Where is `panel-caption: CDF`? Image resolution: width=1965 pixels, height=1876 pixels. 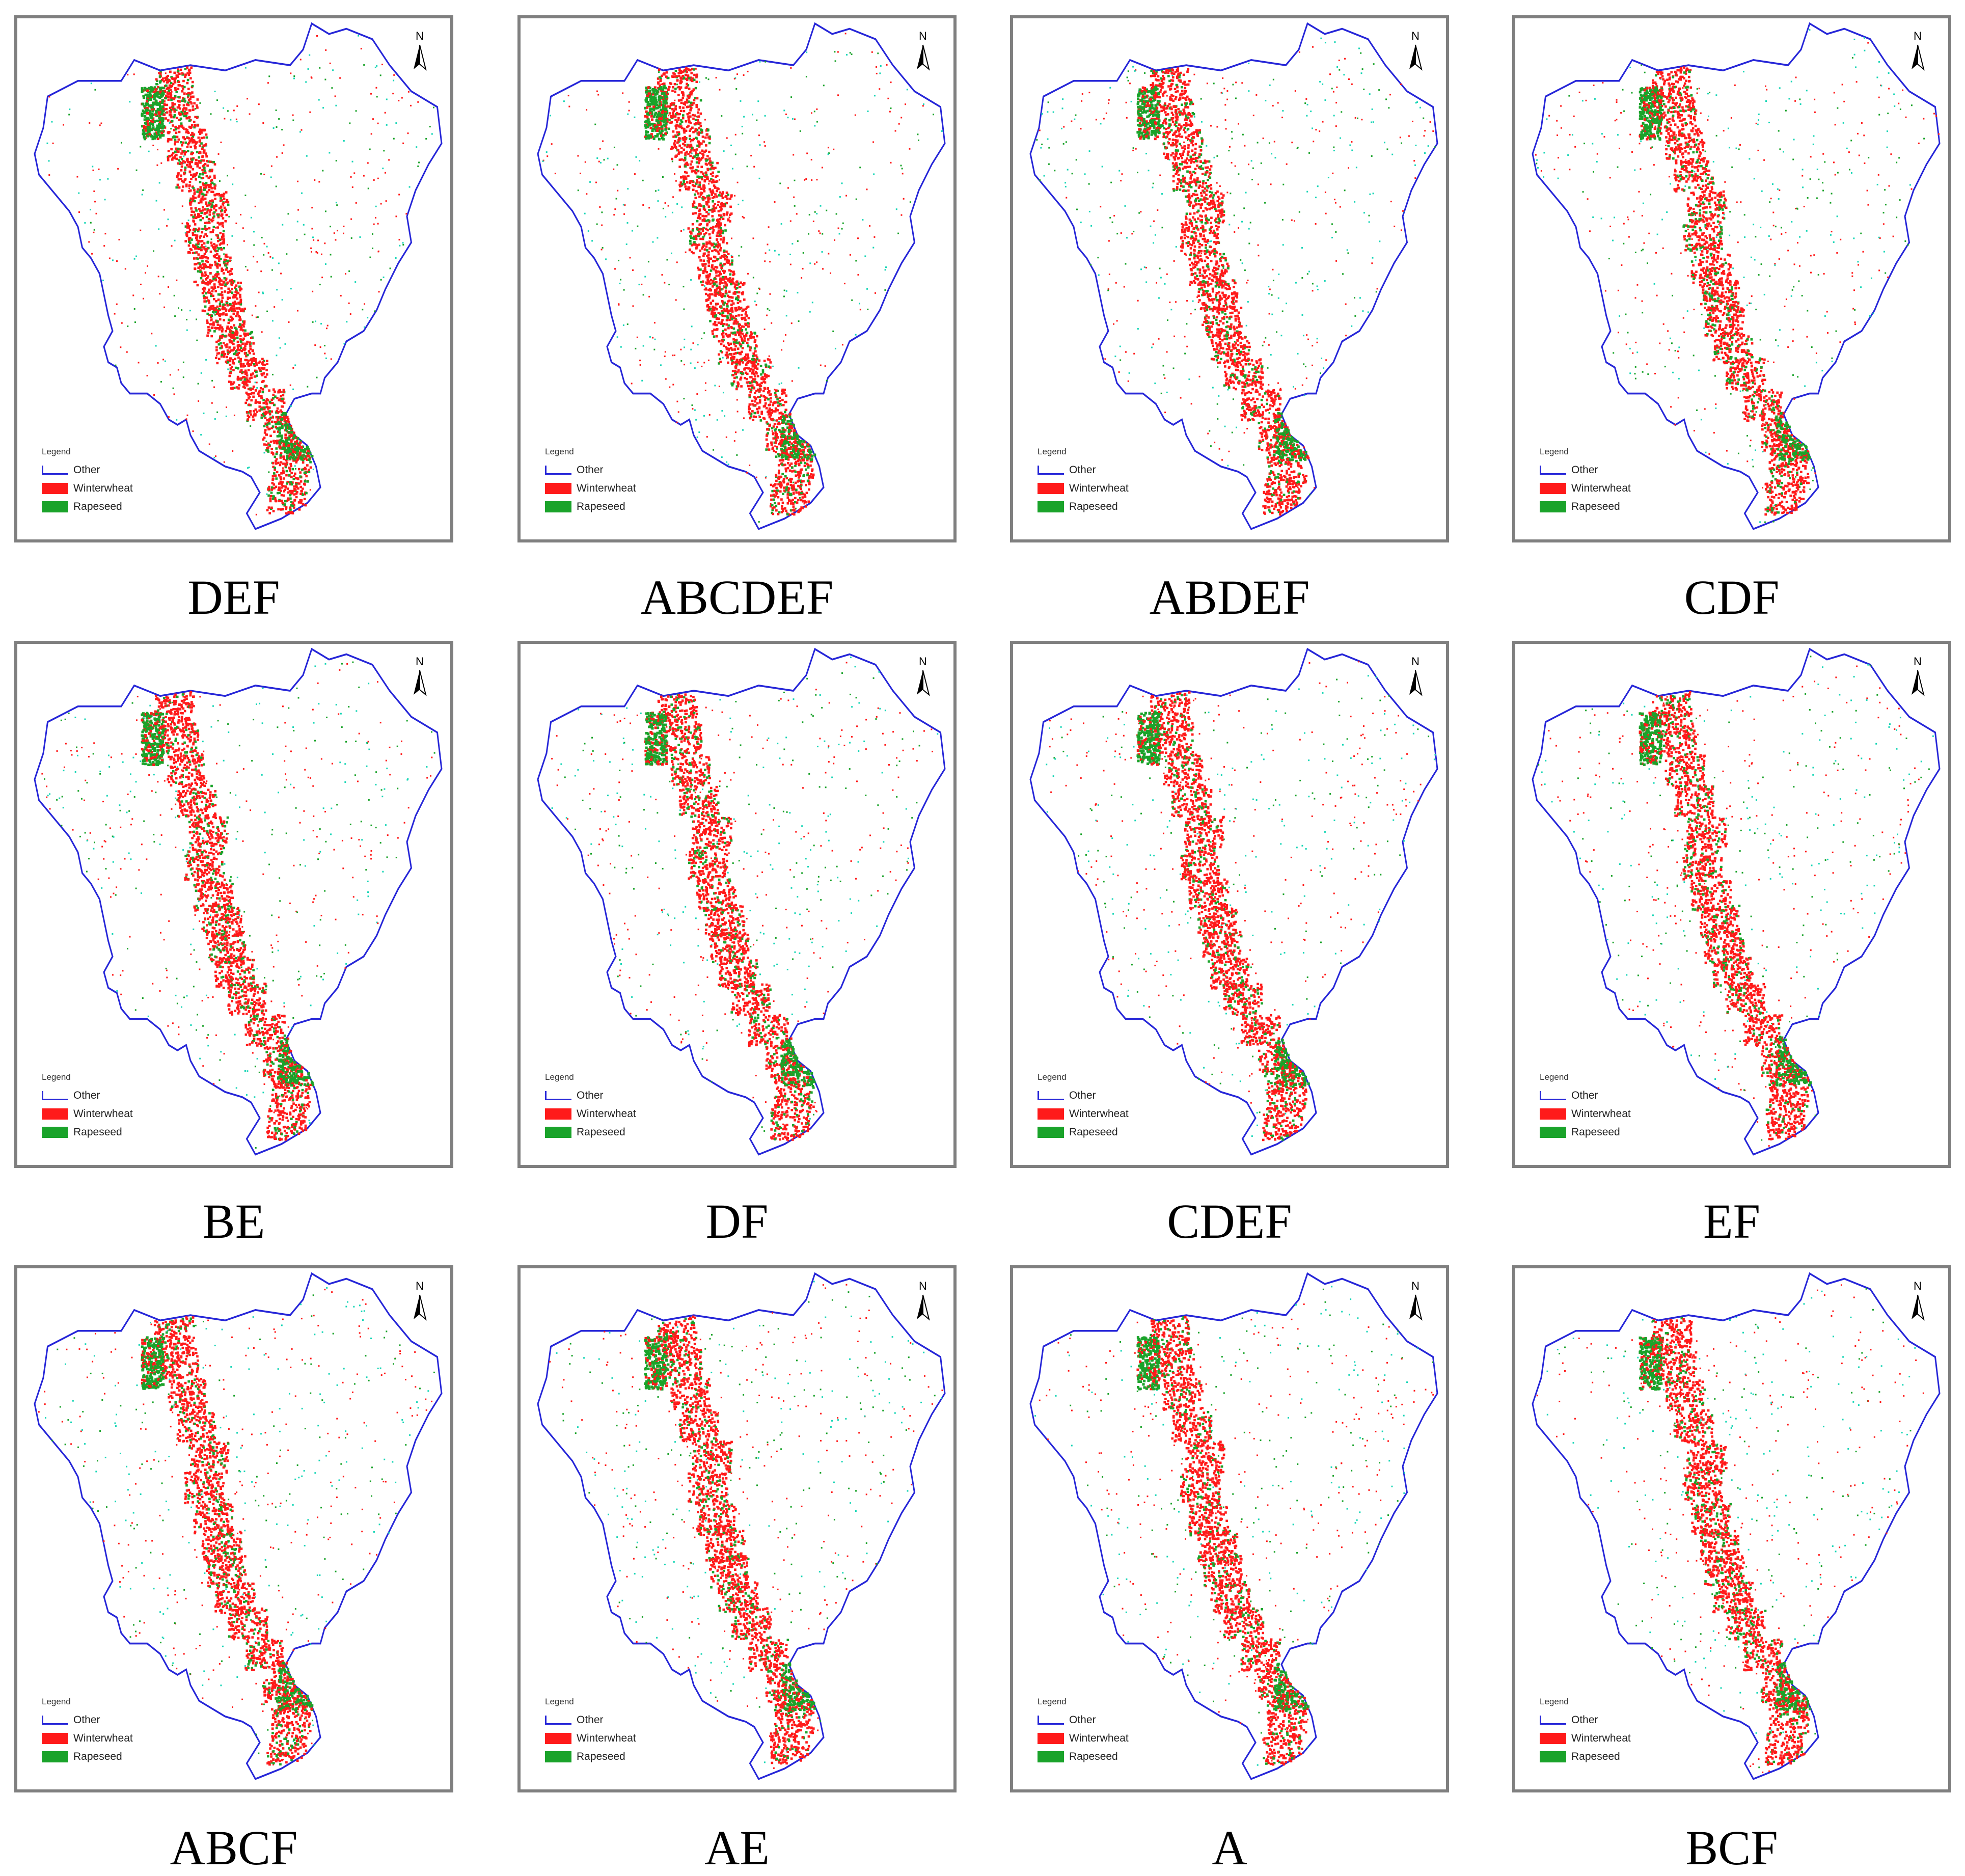
panel-caption: CDF is located at coordinates (1732, 598).